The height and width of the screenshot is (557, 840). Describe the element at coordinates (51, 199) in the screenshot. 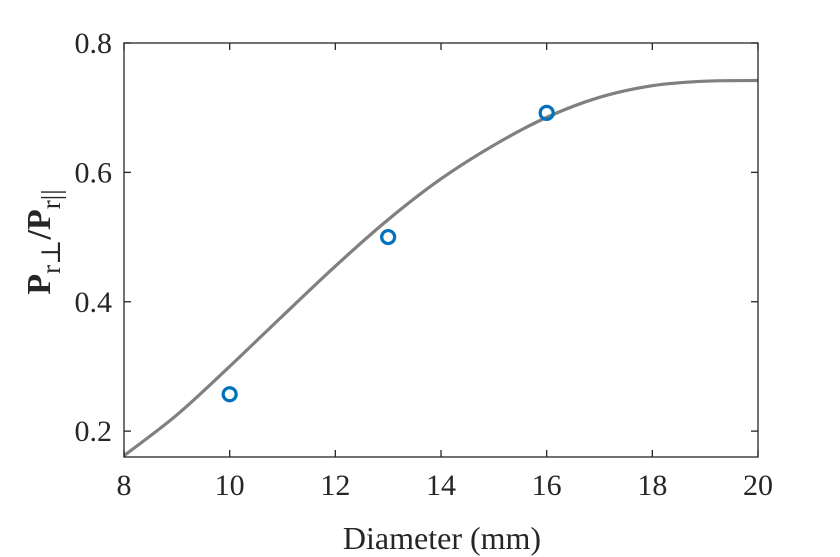

I see `y-label-denominator-sub: r||` at that location.